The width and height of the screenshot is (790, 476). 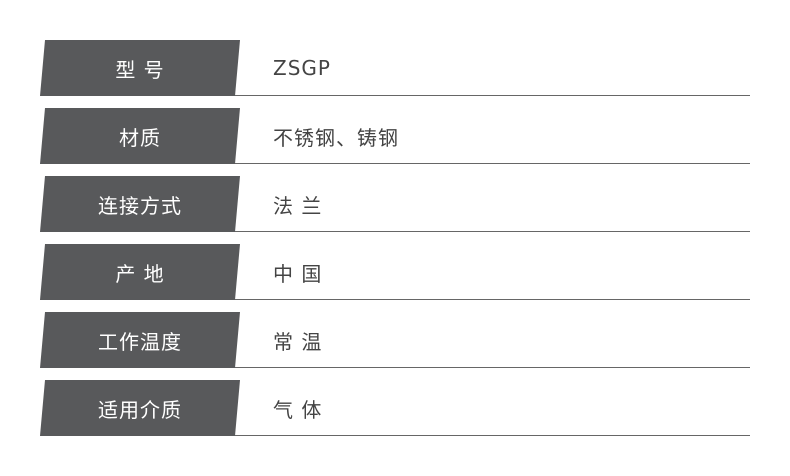 I want to click on spec-label: 型 号, so click(x=140, y=68).